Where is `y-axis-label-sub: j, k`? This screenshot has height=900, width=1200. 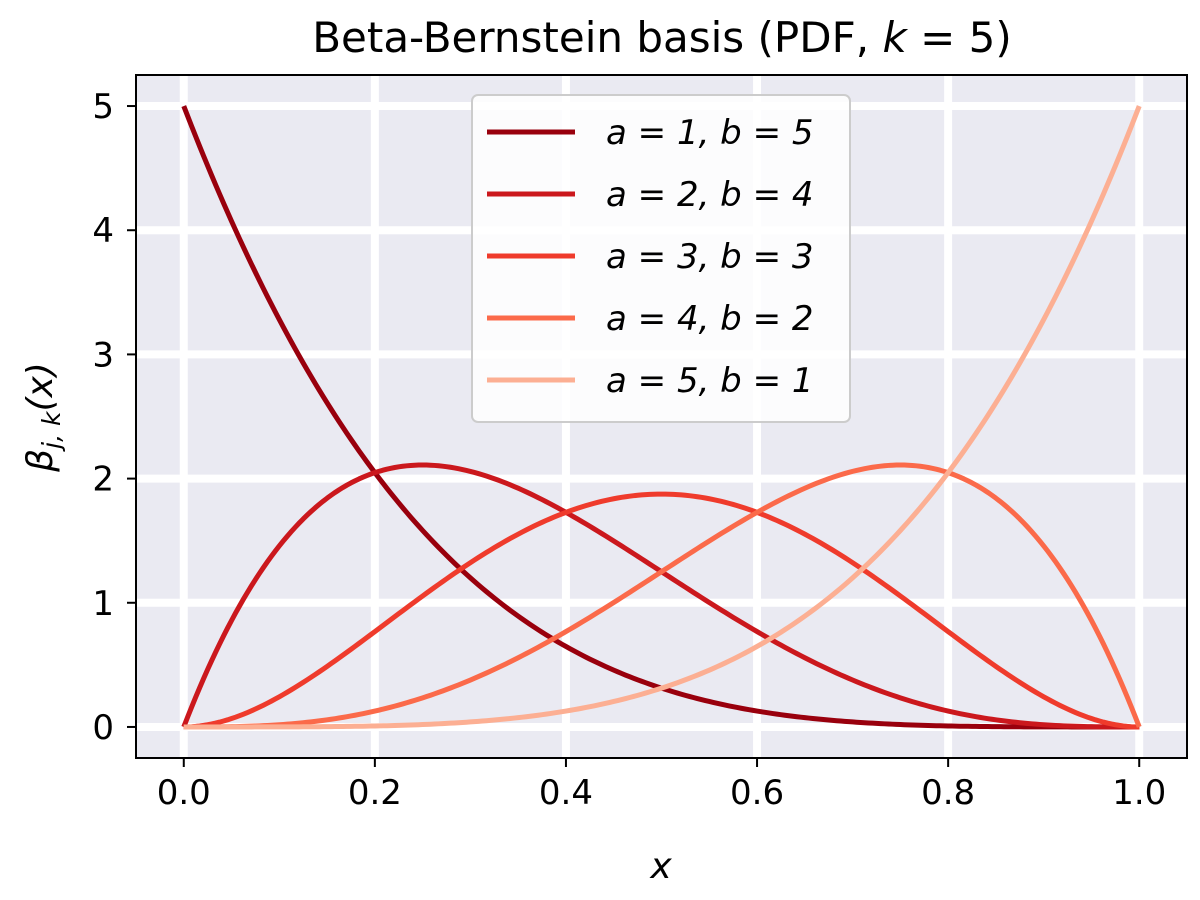 y-axis-label-sub: j, k is located at coordinates (51, 431).